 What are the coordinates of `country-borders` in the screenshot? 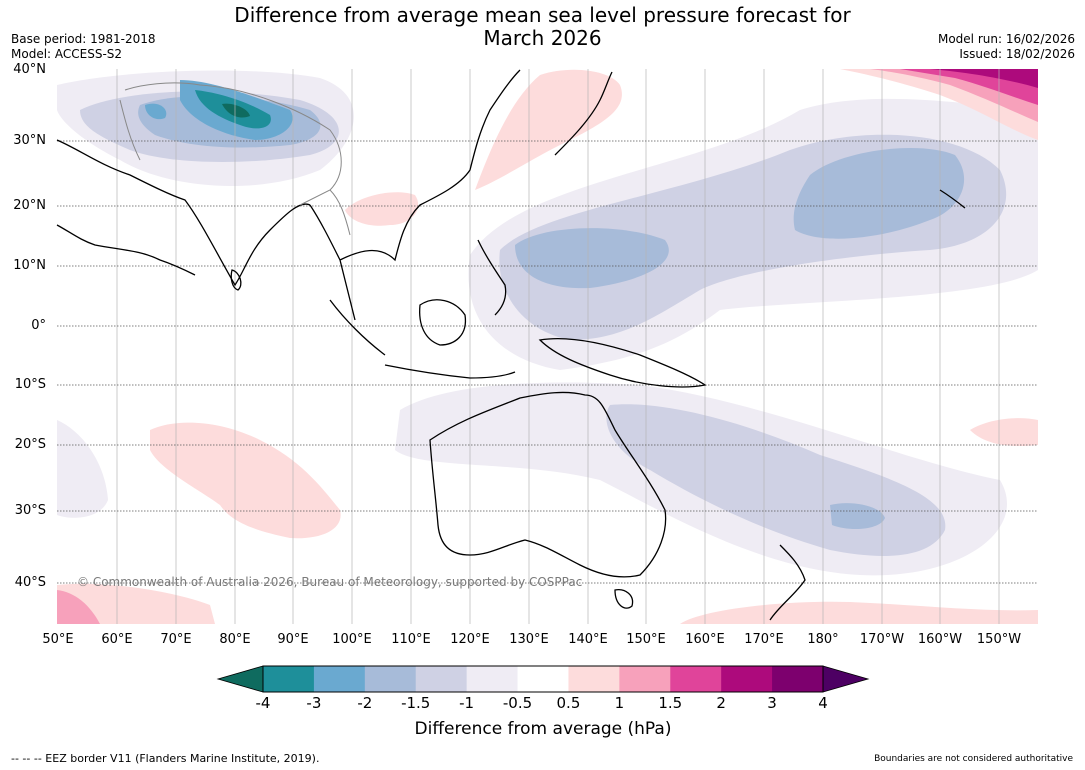 It's located at (235, 159).